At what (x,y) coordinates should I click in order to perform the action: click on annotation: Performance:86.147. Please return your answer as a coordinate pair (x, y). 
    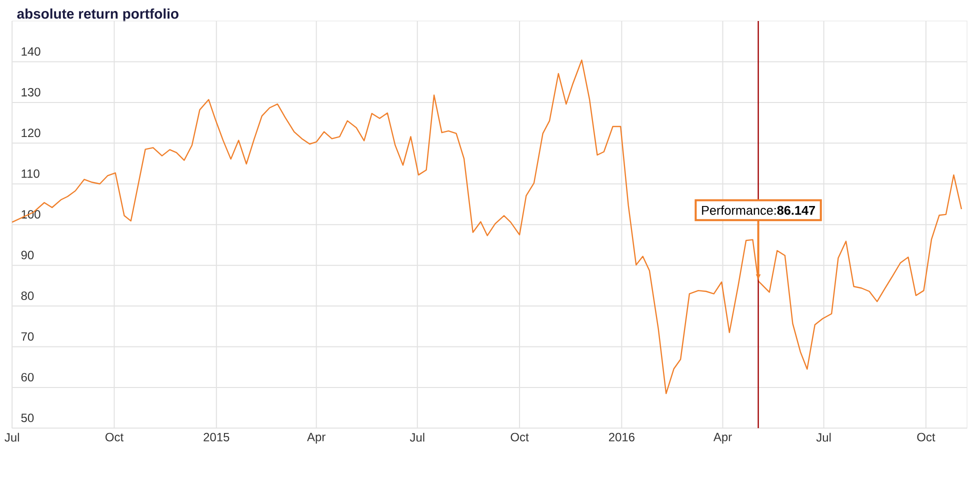
    Looking at the image, I should click on (758, 210).